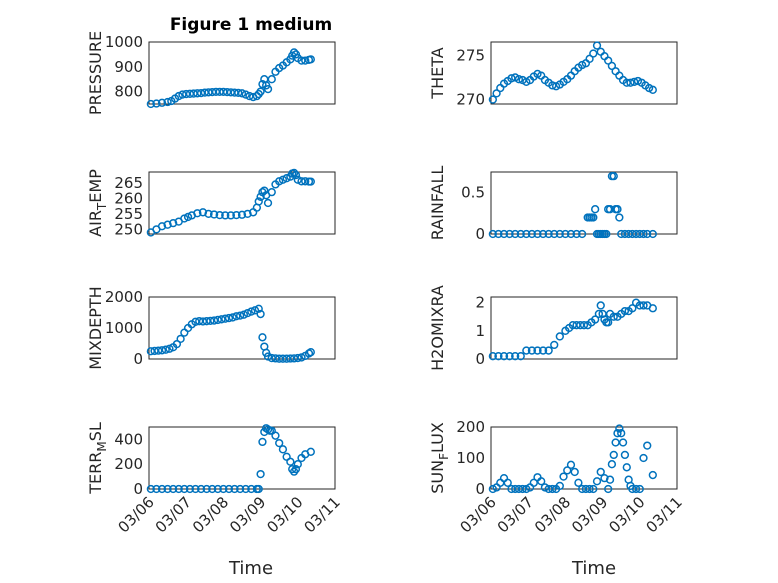 The width and height of the screenshot is (778, 583). What do you see at coordinates (437, 73) in the screenshot?
I see `y-axis-label-main: THETA` at bounding box center [437, 73].